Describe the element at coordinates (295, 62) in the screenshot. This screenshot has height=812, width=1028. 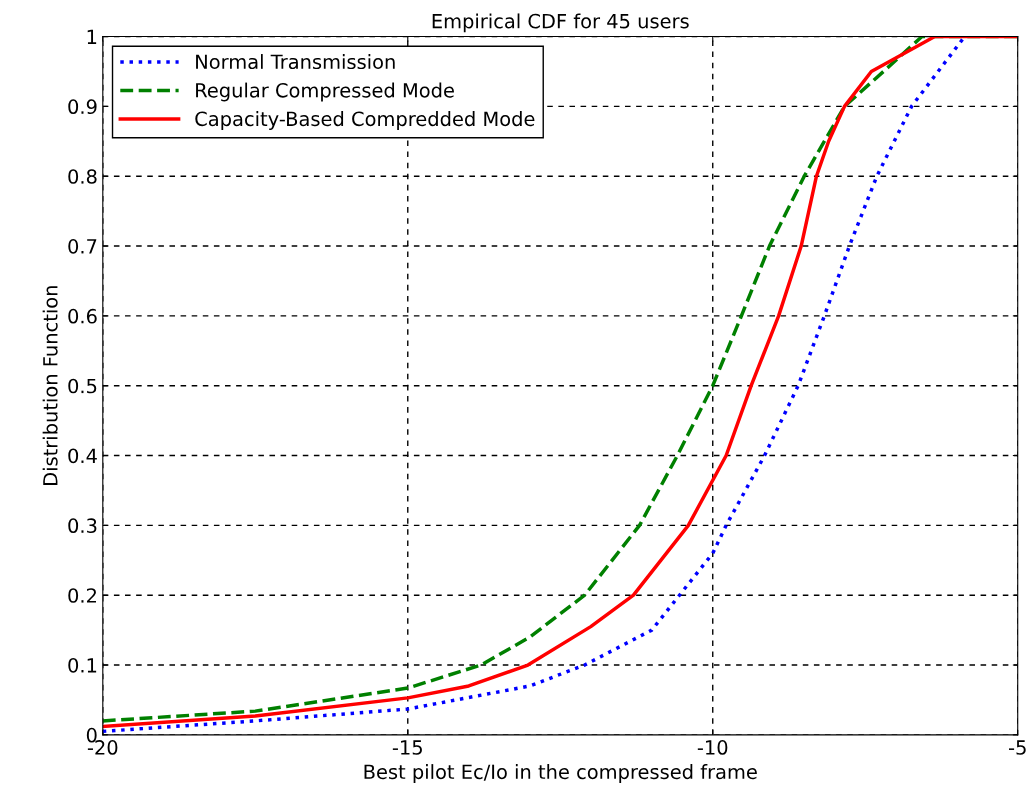
I see `legend-label: Normal Transmission` at that location.